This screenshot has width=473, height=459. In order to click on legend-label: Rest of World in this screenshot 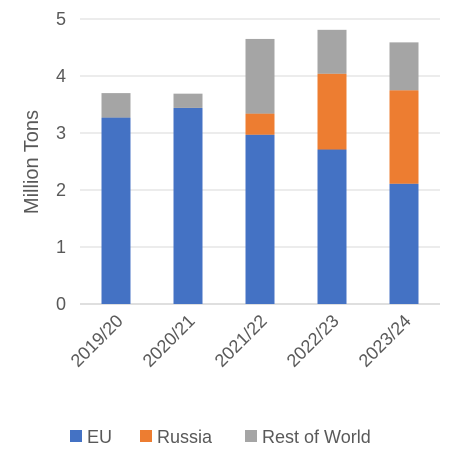, I will do `click(316, 437)`.